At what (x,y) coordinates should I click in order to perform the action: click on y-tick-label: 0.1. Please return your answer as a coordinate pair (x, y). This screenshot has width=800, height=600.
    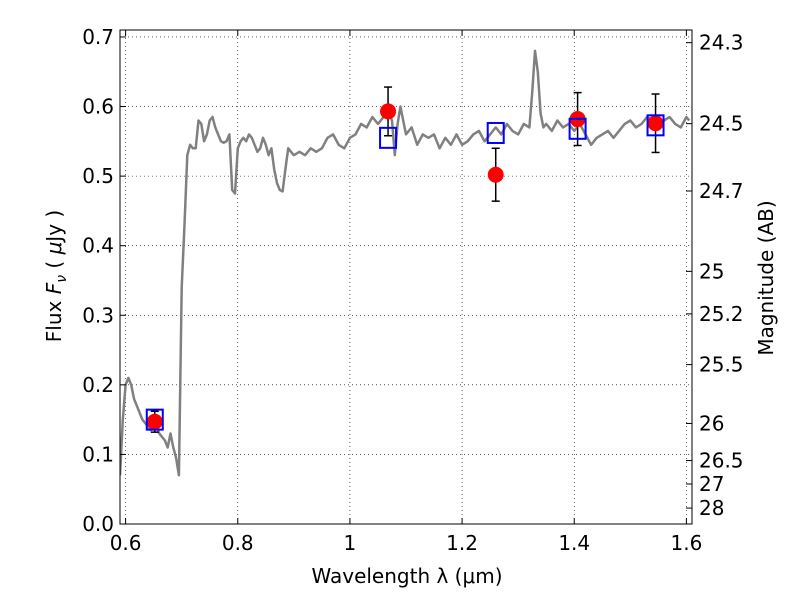
    Looking at the image, I should click on (98, 454).